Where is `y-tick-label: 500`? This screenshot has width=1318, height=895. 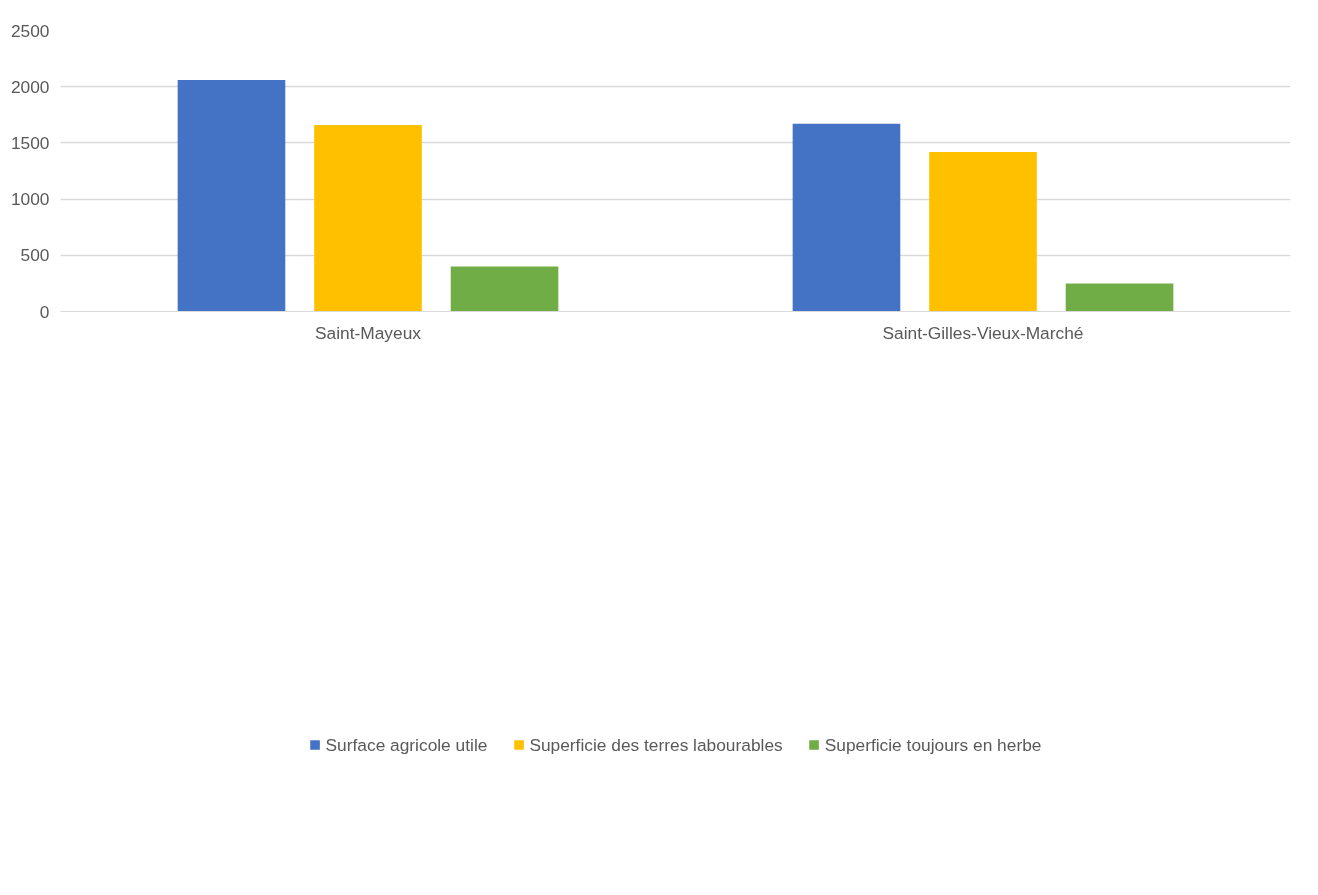
y-tick-label: 500 is located at coordinates (35, 255).